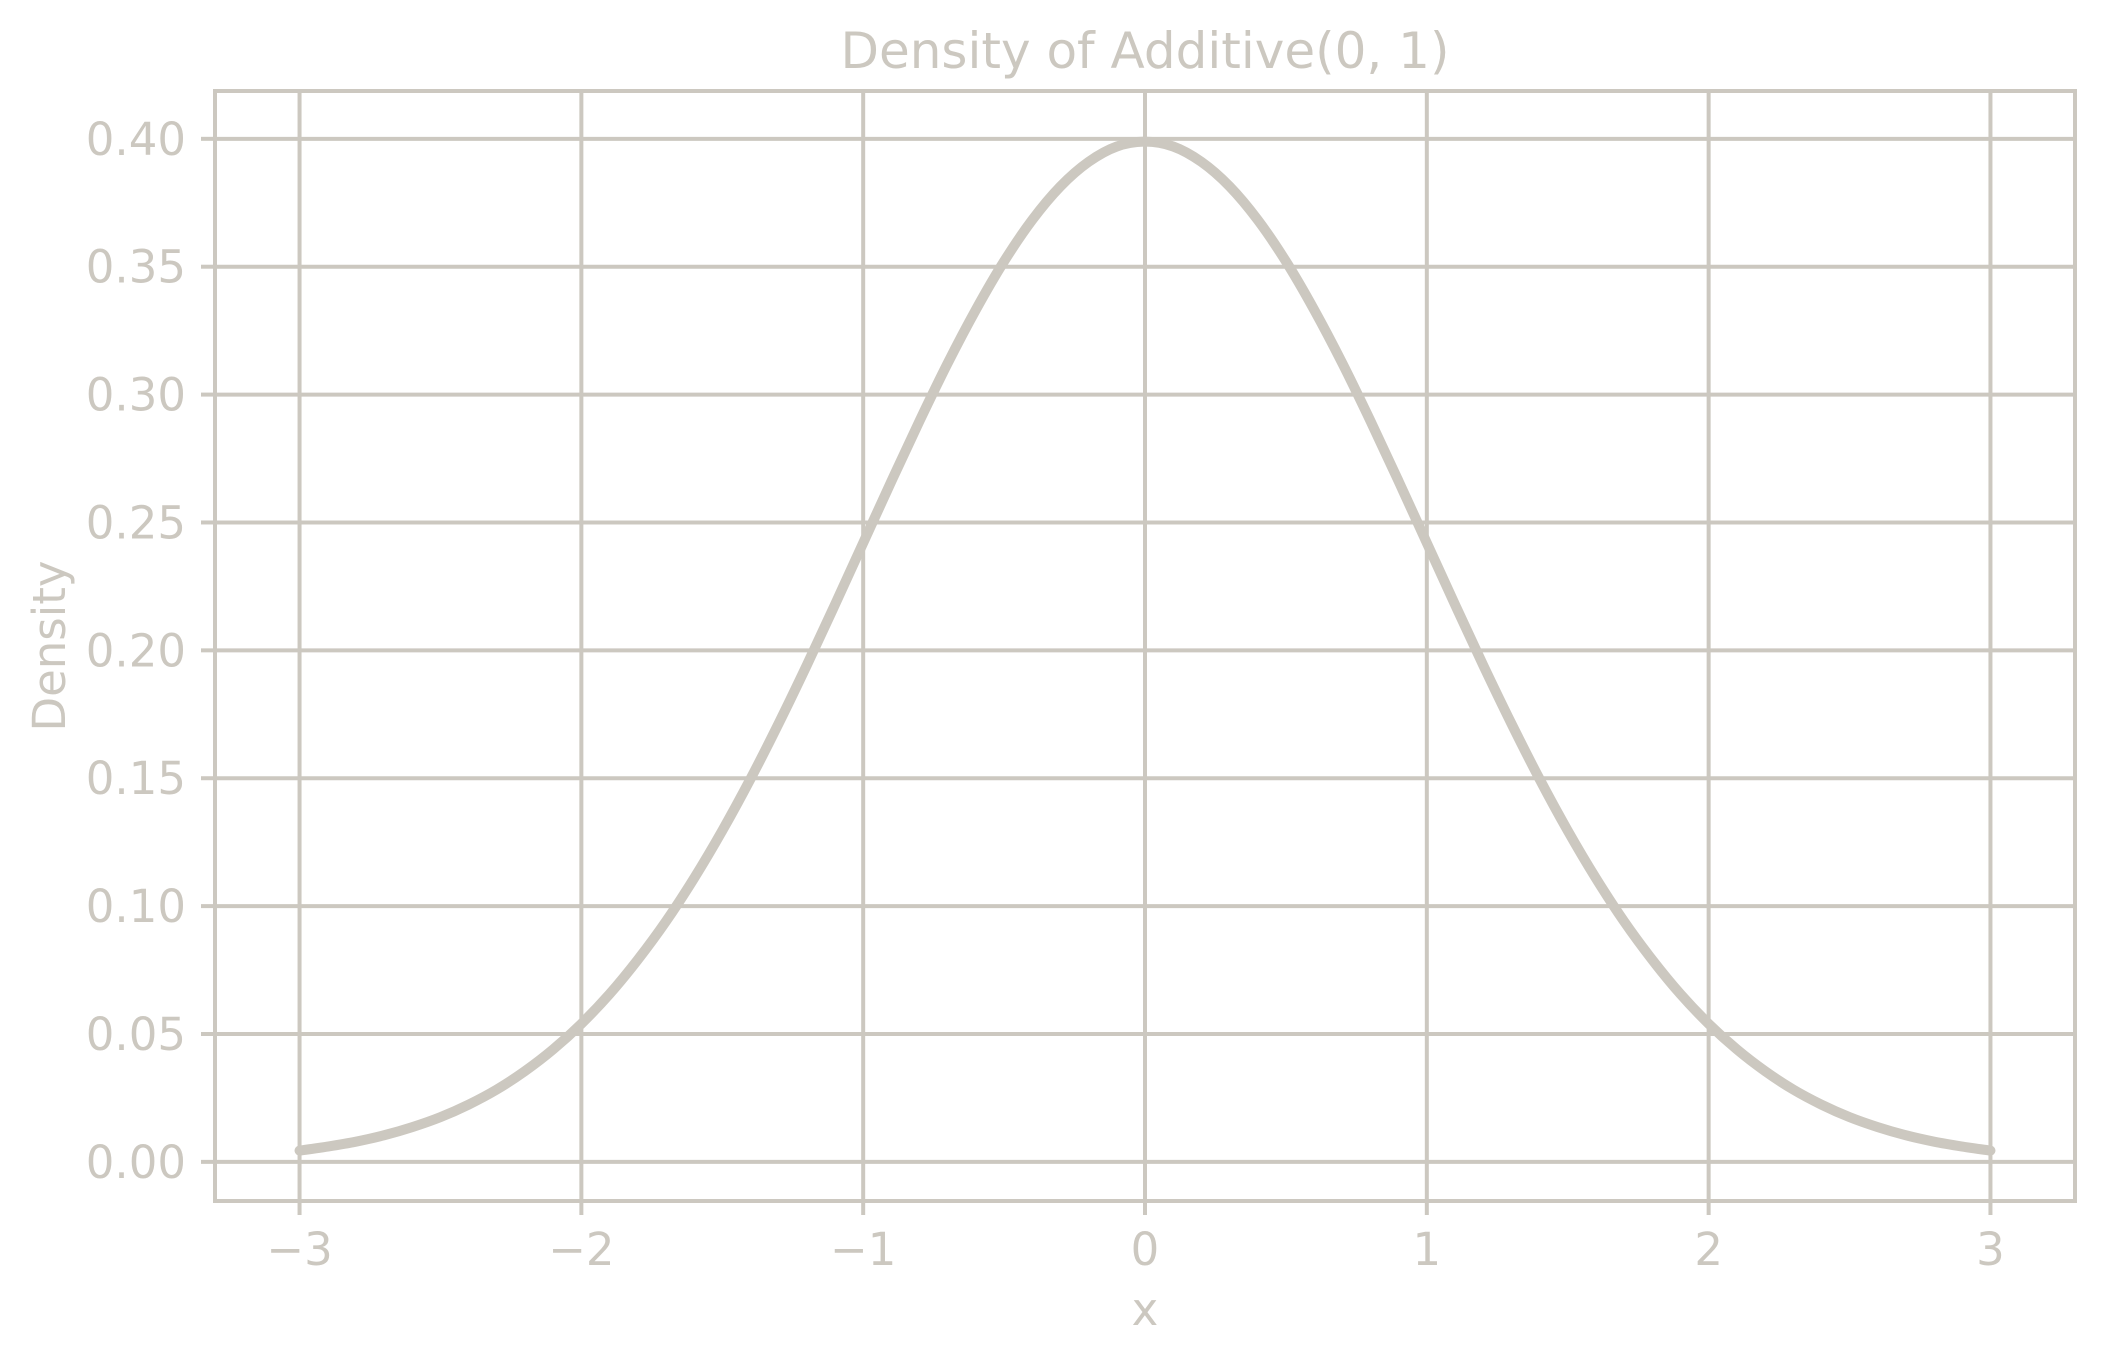 The height and width of the screenshot is (1364, 2103). Describe the element at coordinates (136, 522) in the screenshot. I see `y-tick-label: 0.25` at that location.